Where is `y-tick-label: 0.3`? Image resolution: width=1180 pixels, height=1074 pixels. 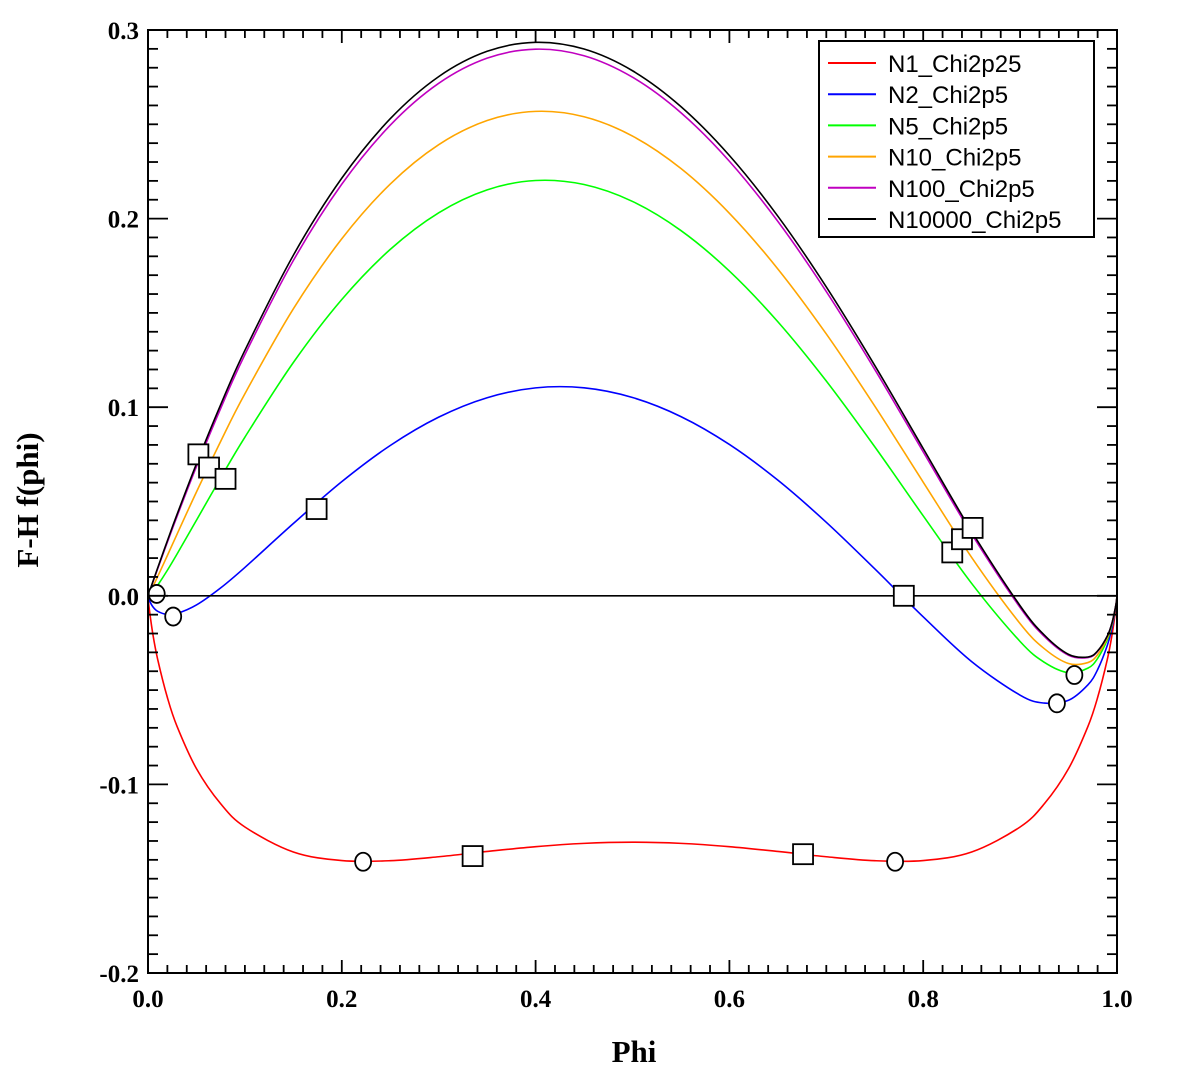 y-tick-label: 0.3 is located at coordinates (123, 31).